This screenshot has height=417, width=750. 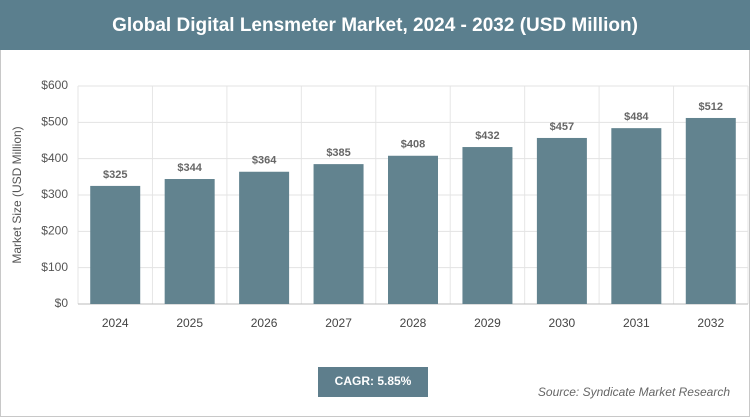 I want to click on y-tick-label: $200, so click(x=54, y=231).